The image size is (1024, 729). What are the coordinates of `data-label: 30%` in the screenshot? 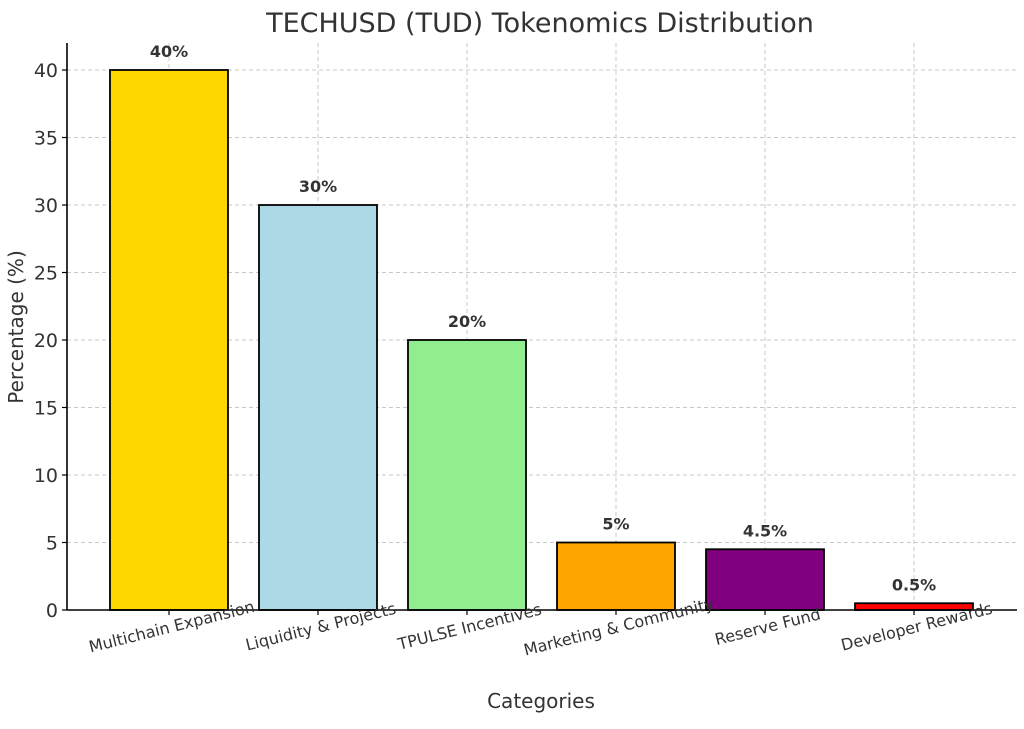 It's located at (318, 186).